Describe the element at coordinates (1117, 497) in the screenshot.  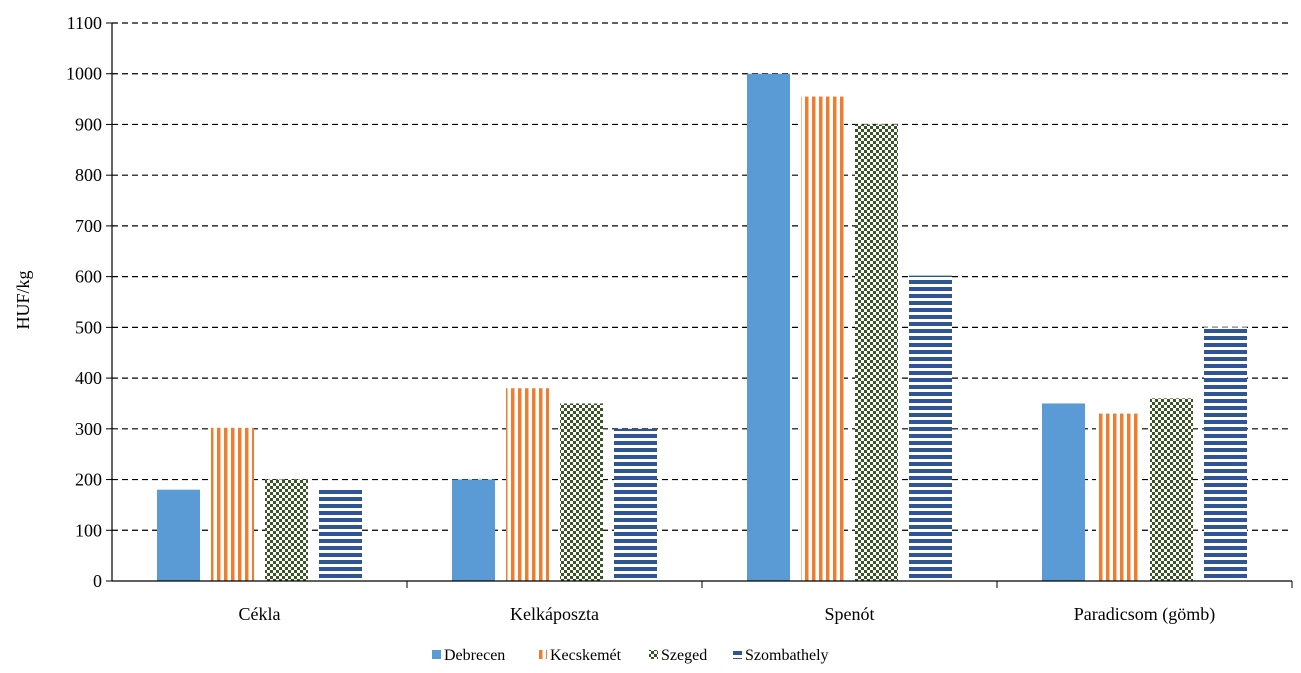
I see `bar-kecskemét-3` at that location.